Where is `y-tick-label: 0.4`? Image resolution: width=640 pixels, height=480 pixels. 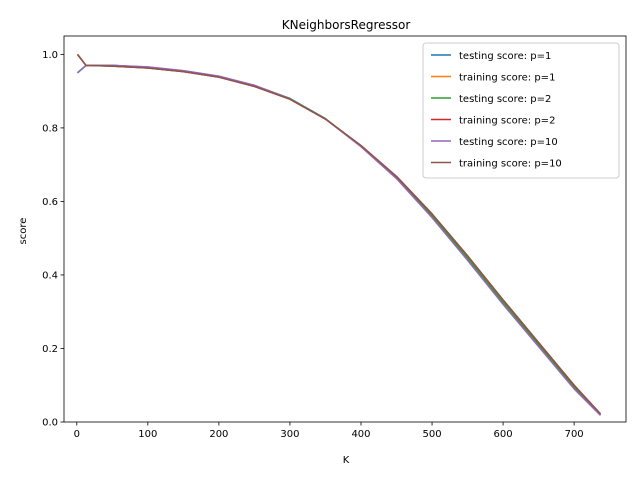
y-tick-label: 0.4 is located at coordinates (50, 275).